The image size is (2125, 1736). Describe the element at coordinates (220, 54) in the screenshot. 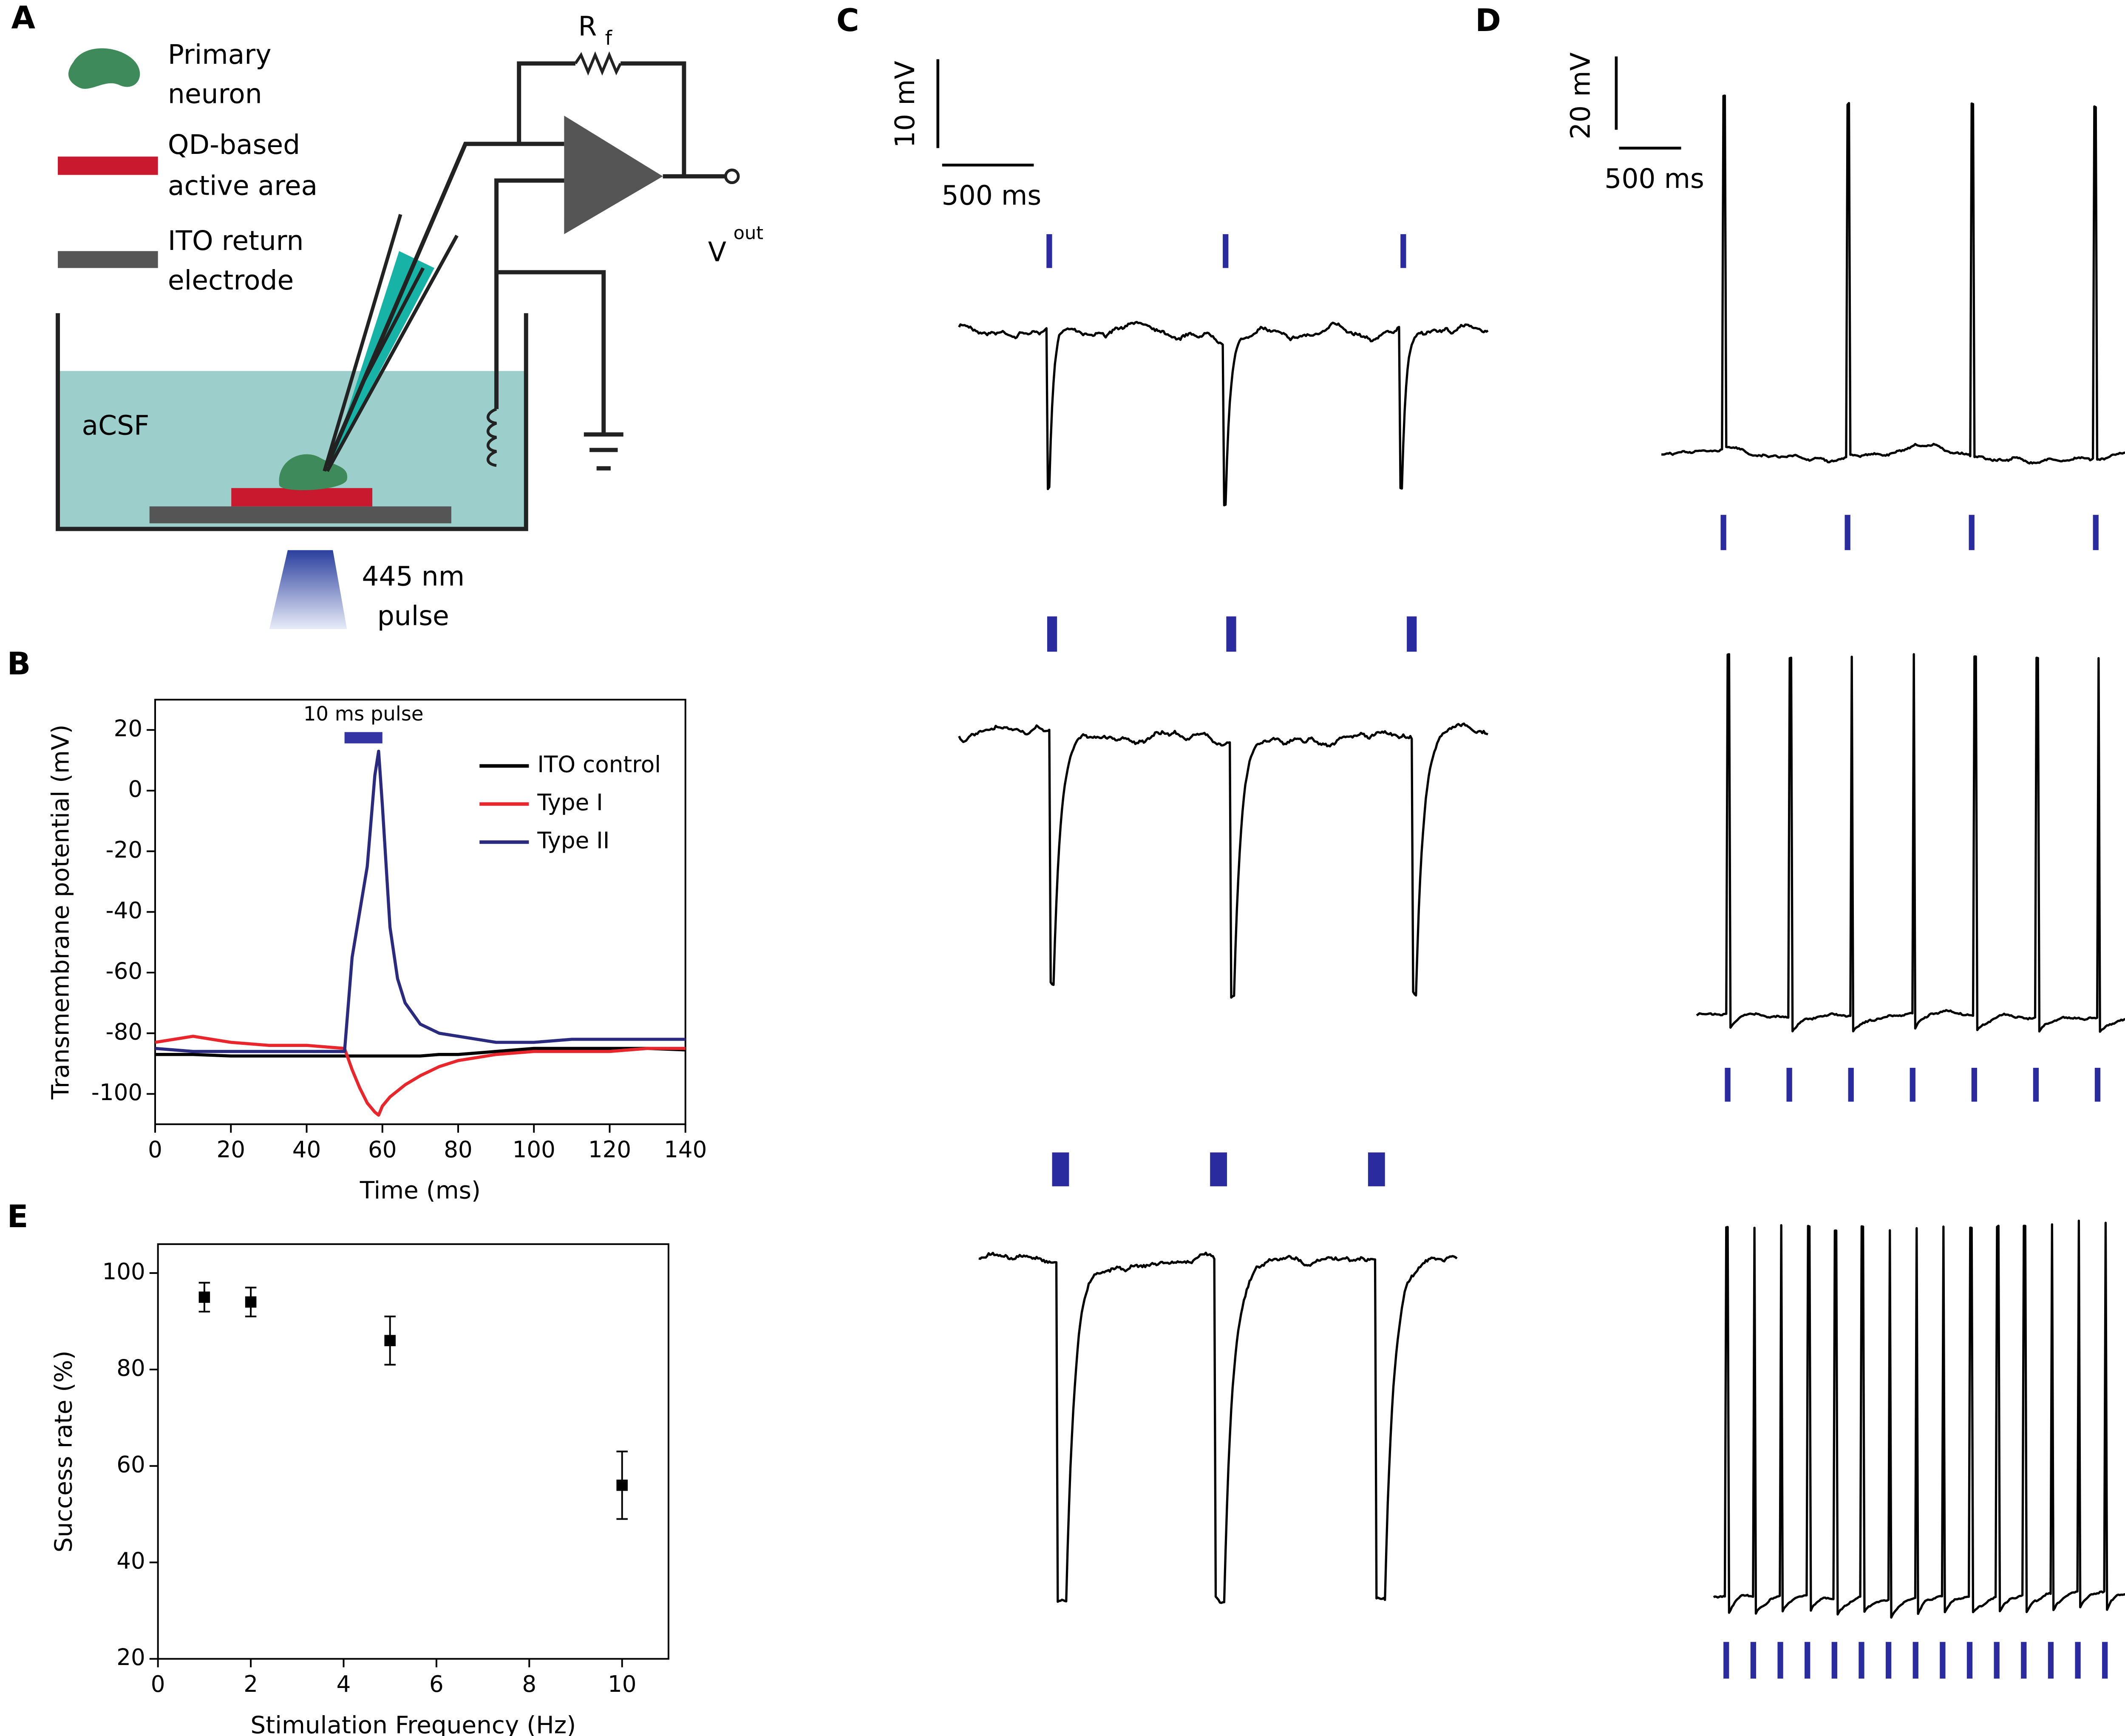

I see `legend-text: Primary` at that location.